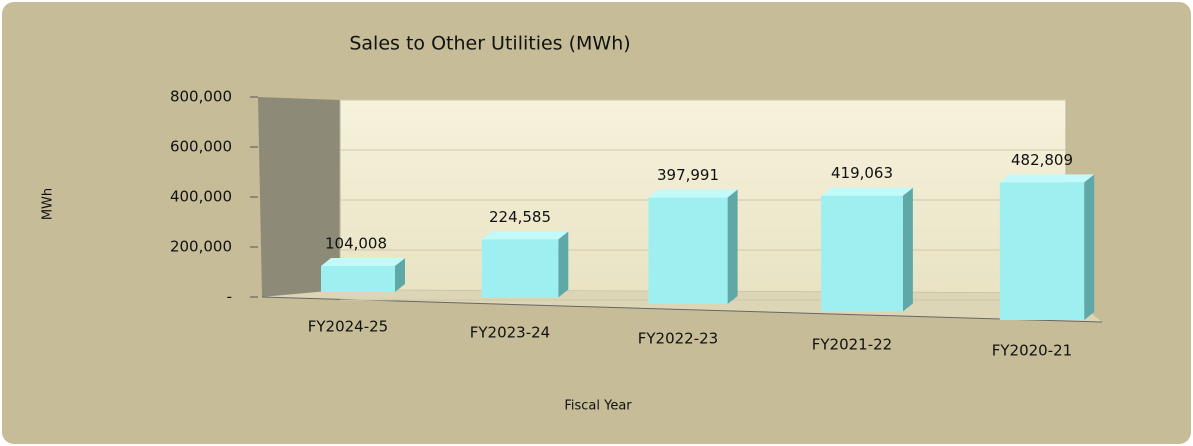 The image size is (1193, 446). What do you see at coordinates (201, 97) in the screenshot?
I see `y-tick-label: 800,000` at bounding box center [201, 97].